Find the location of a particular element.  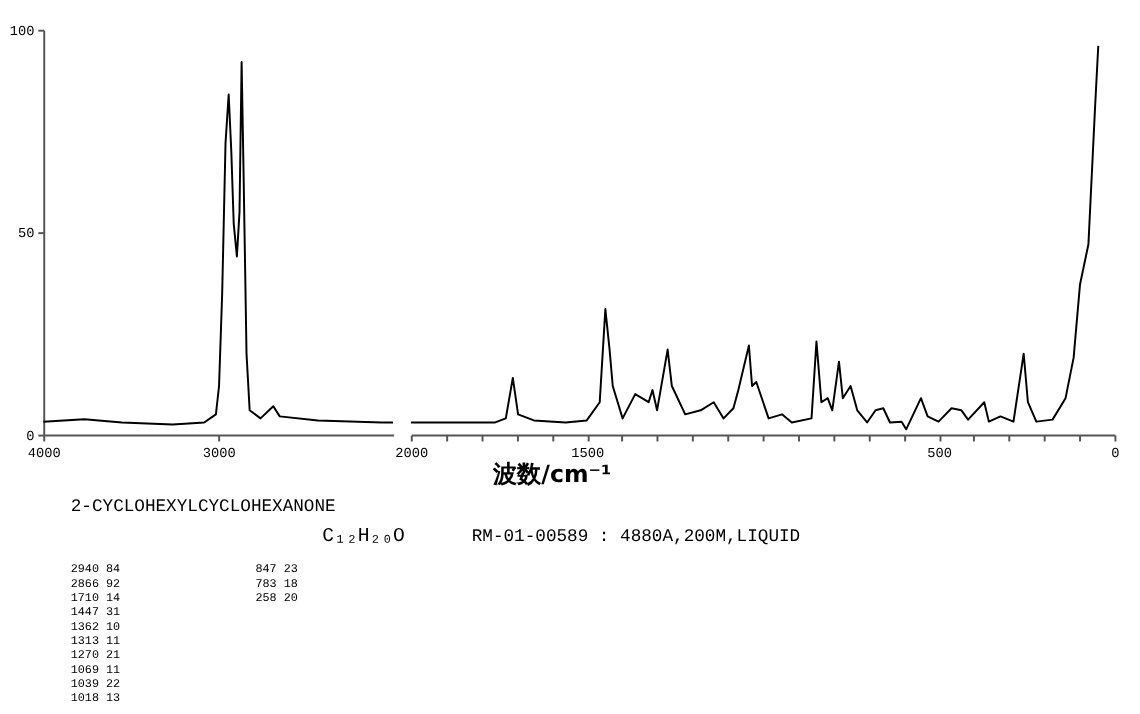

x-axis-title: 波数/cm⁻¹ is located at coordinates (551, 473).